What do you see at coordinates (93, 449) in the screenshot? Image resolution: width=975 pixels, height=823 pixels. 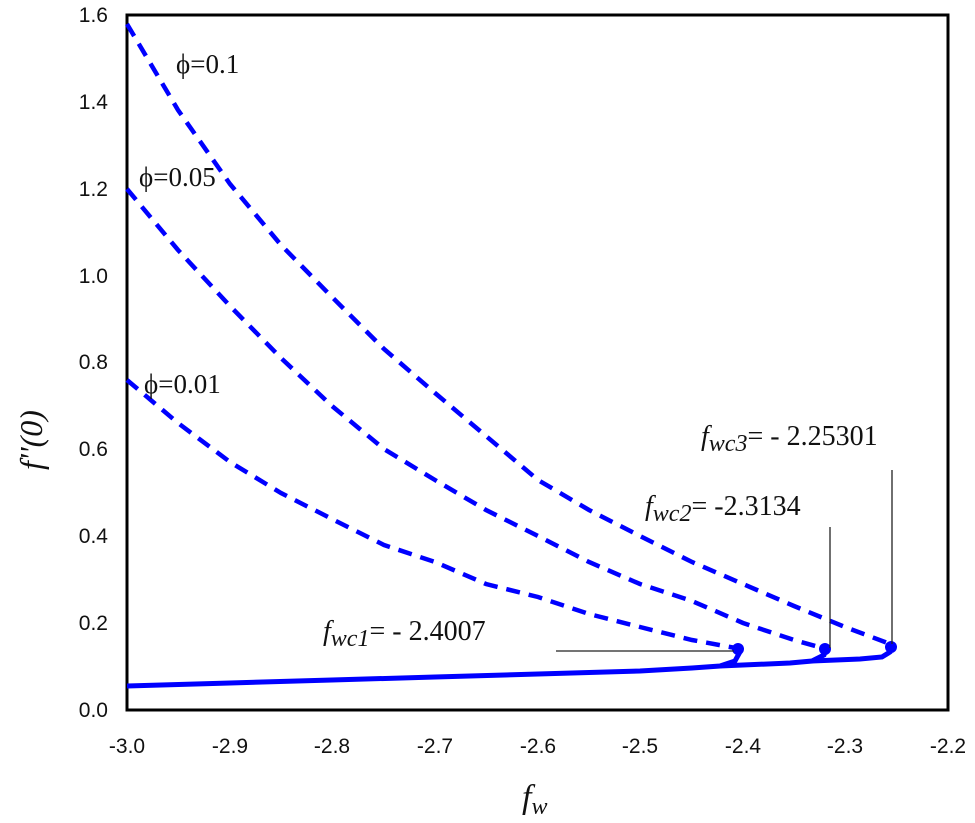 I see `y-tick: 0.6` at bounding box center [93, 449].